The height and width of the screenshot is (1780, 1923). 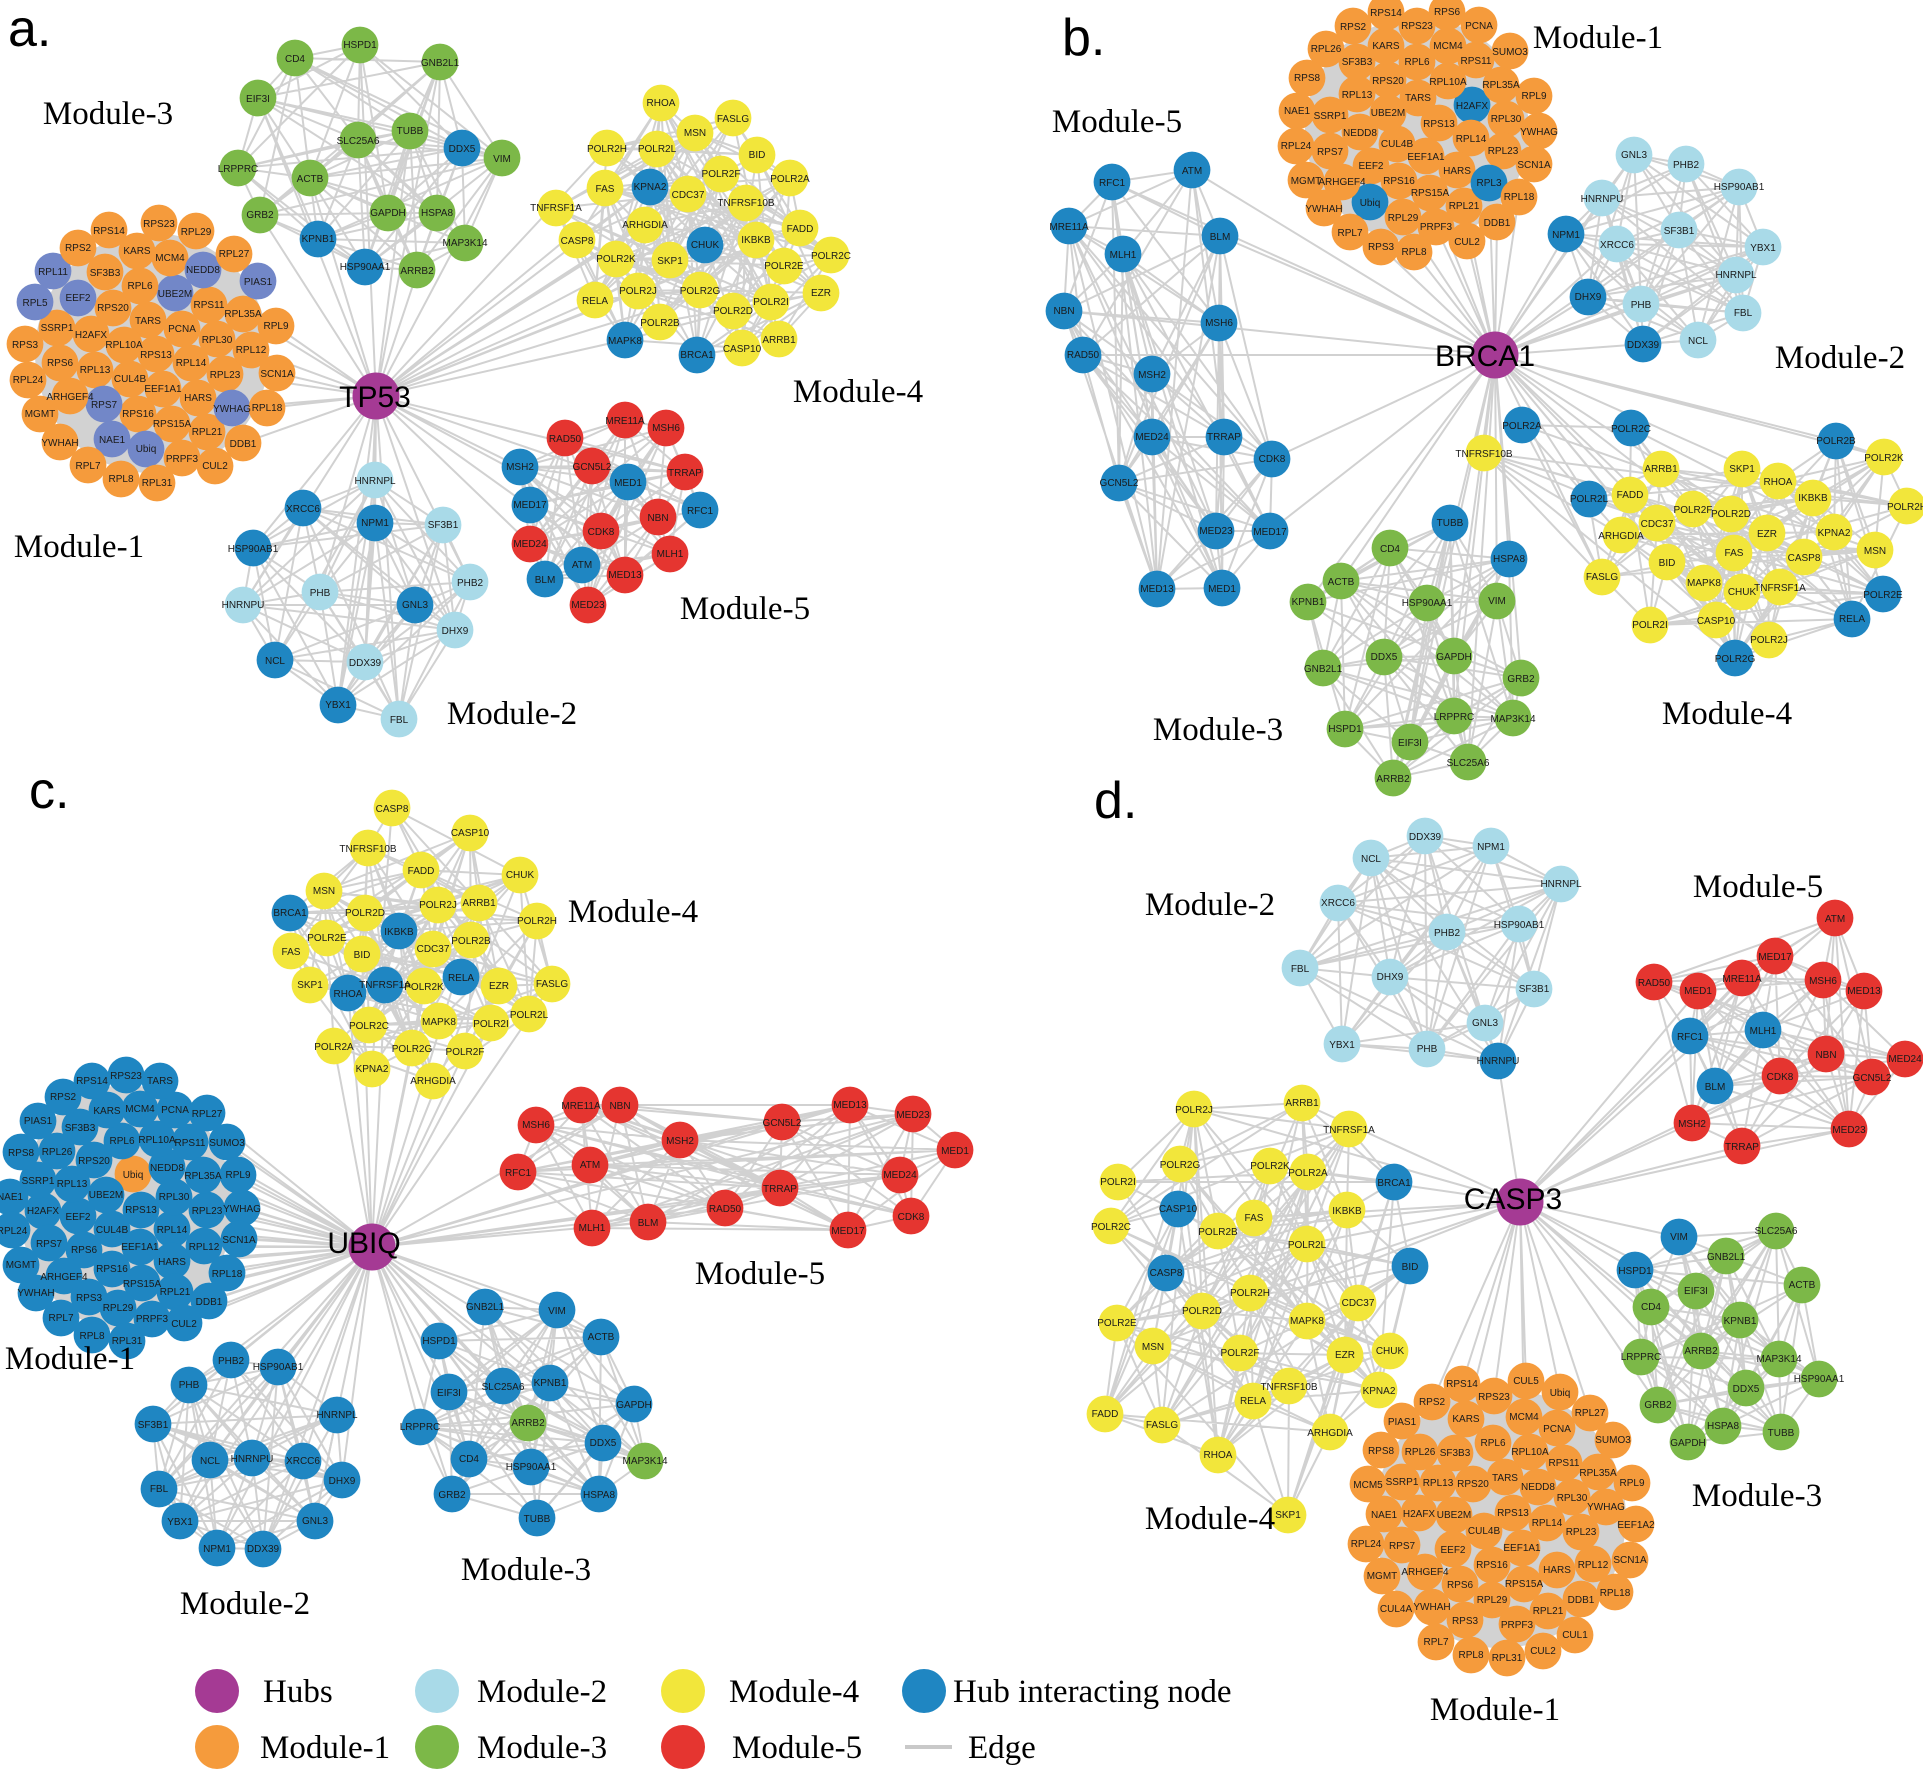 I want to click on svg-text: BRCA1, so click(x=697, y=355).